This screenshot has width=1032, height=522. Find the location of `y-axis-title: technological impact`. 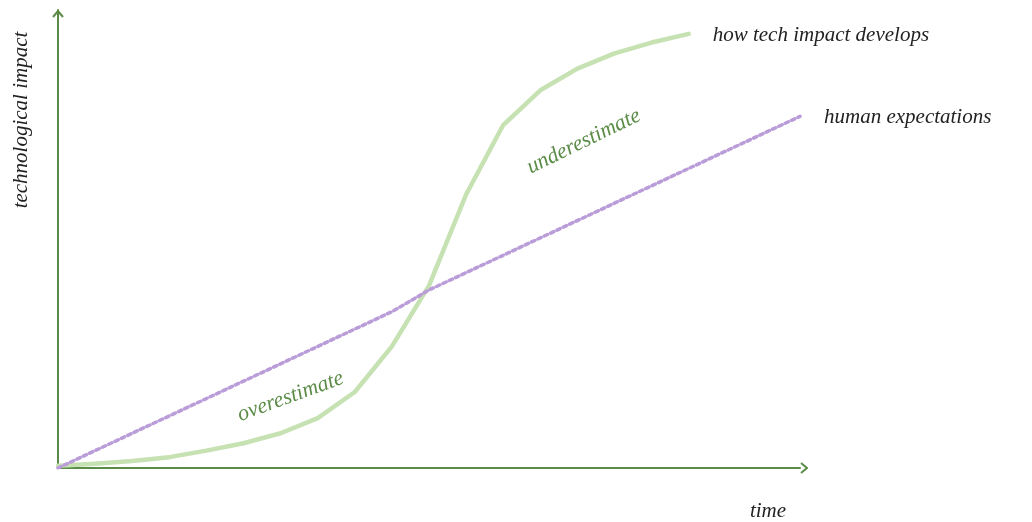

y-axis-title: technological impact is located at coordinates (20, 119).